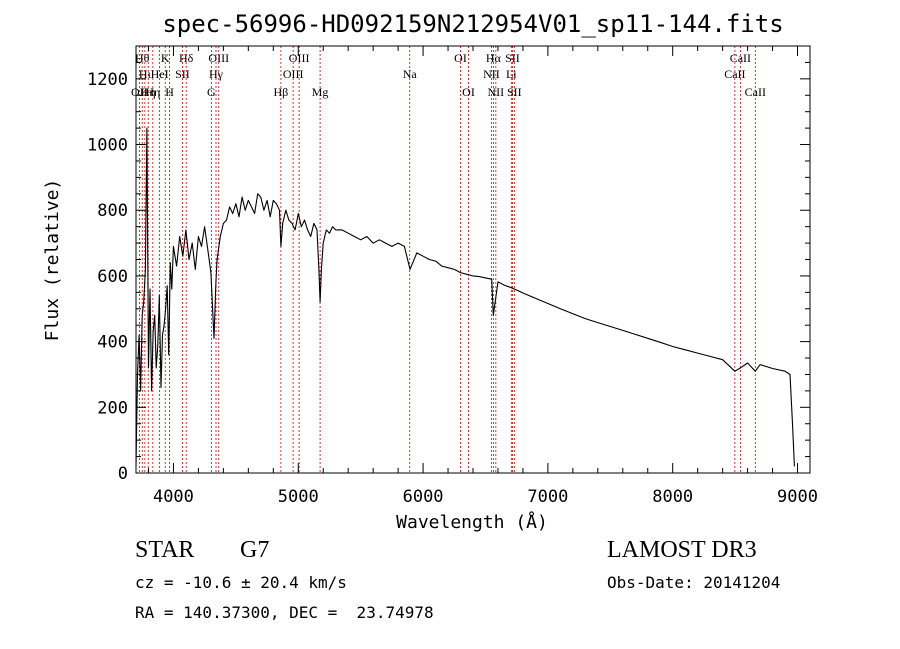 The image size is (900, 649). Describe the element at coordinates (142, 58) in the screenshot. I see `line-marker-label: Hθ` at that location.